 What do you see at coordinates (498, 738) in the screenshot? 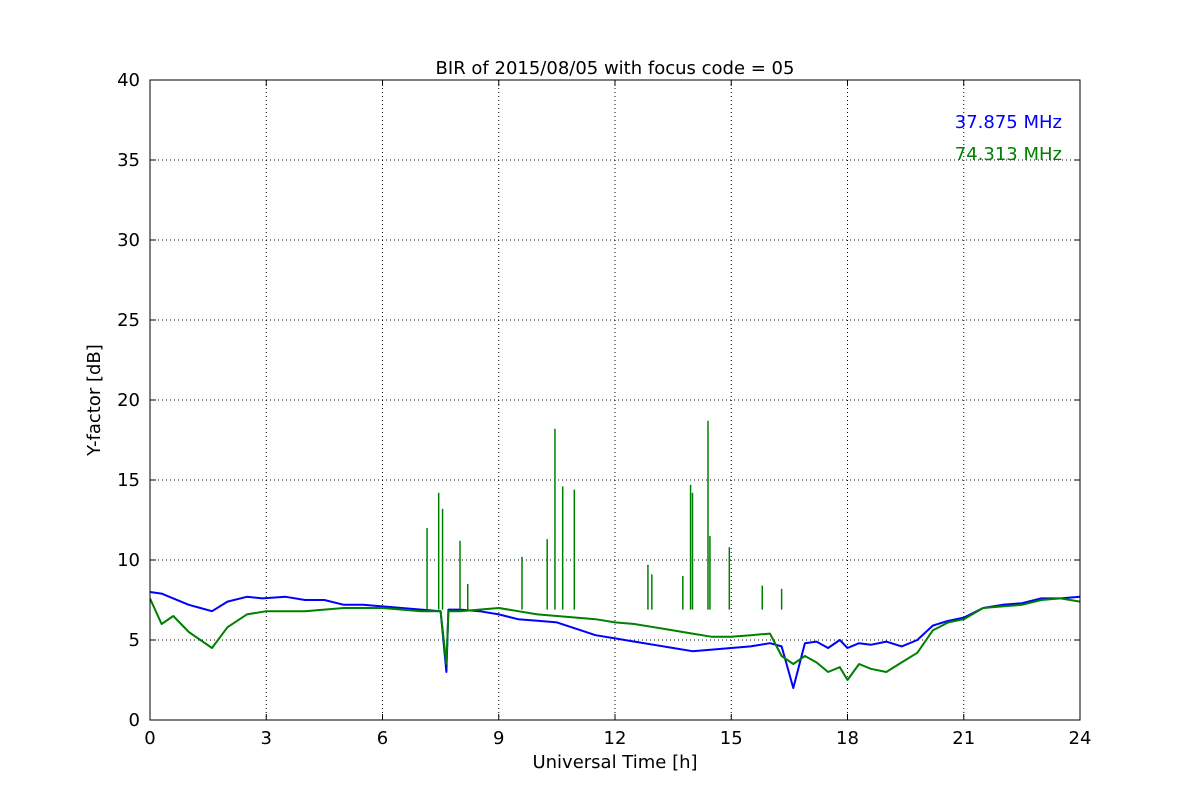
I see `x-tick-label: 9` at bounding box center [498, 738].